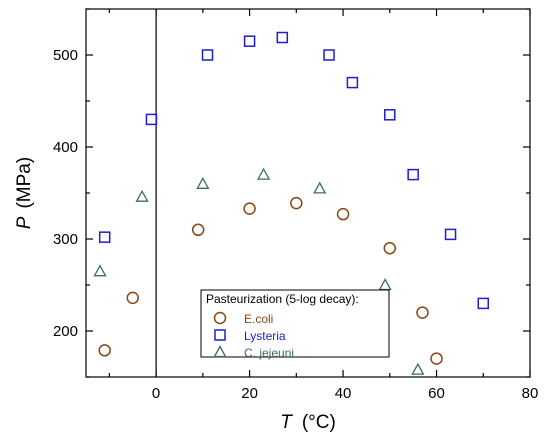 The height and width of the screenshot is (437, 550). I want to click on x-axis-unit: (°C), so click(319, 422).